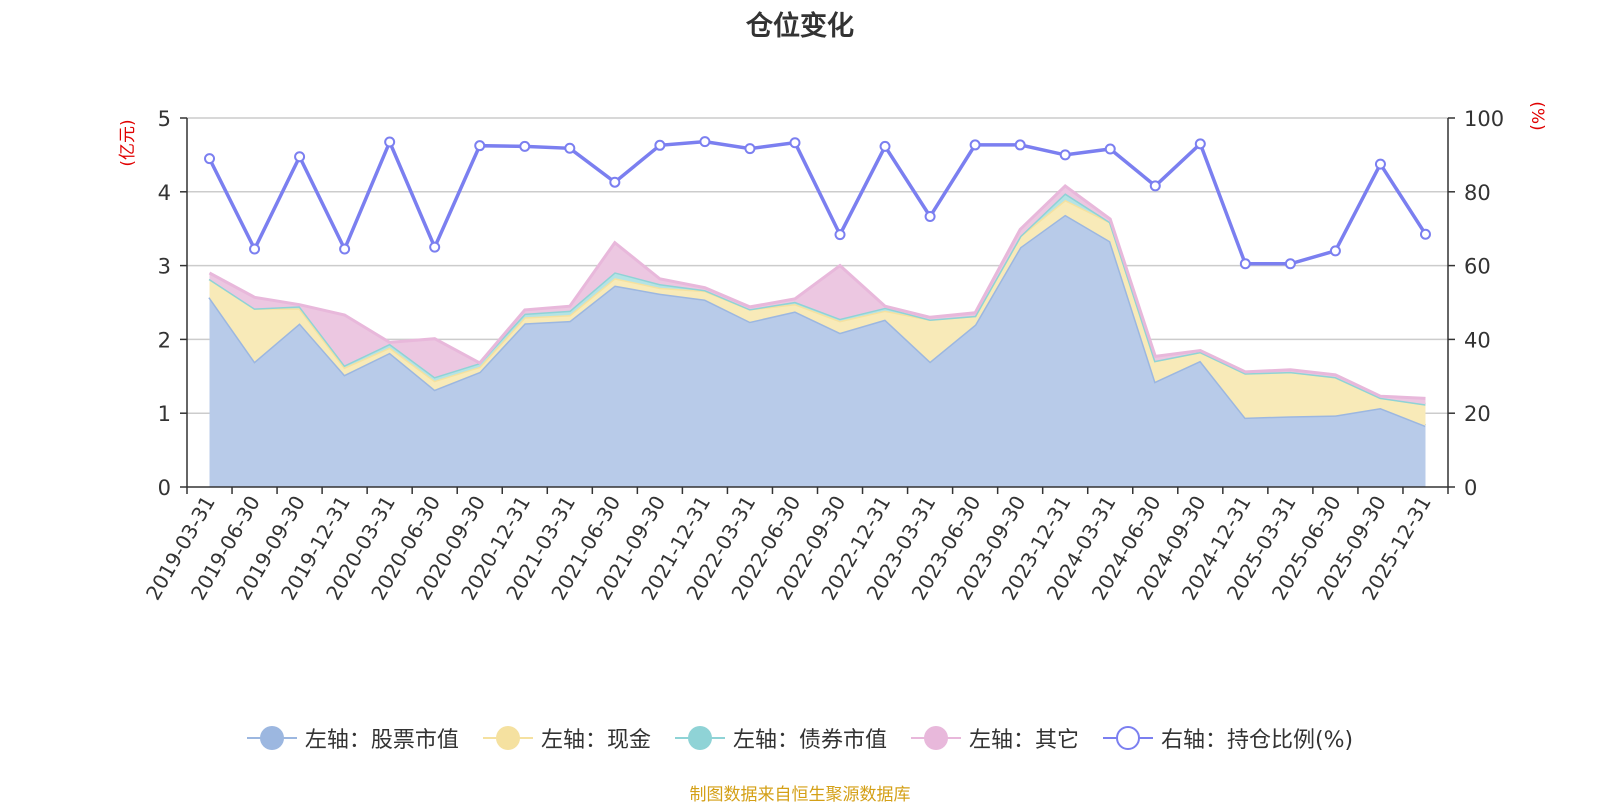  Describe the element at coordinates (128, 142) in the screenshot. I see `left-axis-label: (亿元)` at that location.